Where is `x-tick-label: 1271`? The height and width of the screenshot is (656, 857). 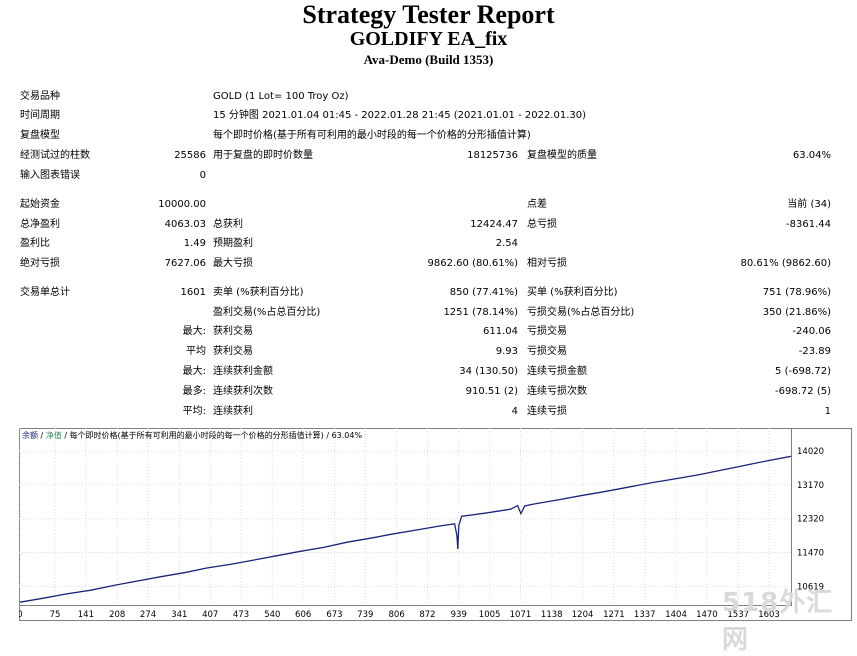
x-tick-label: 1271 is located at coordinates (614, 615).